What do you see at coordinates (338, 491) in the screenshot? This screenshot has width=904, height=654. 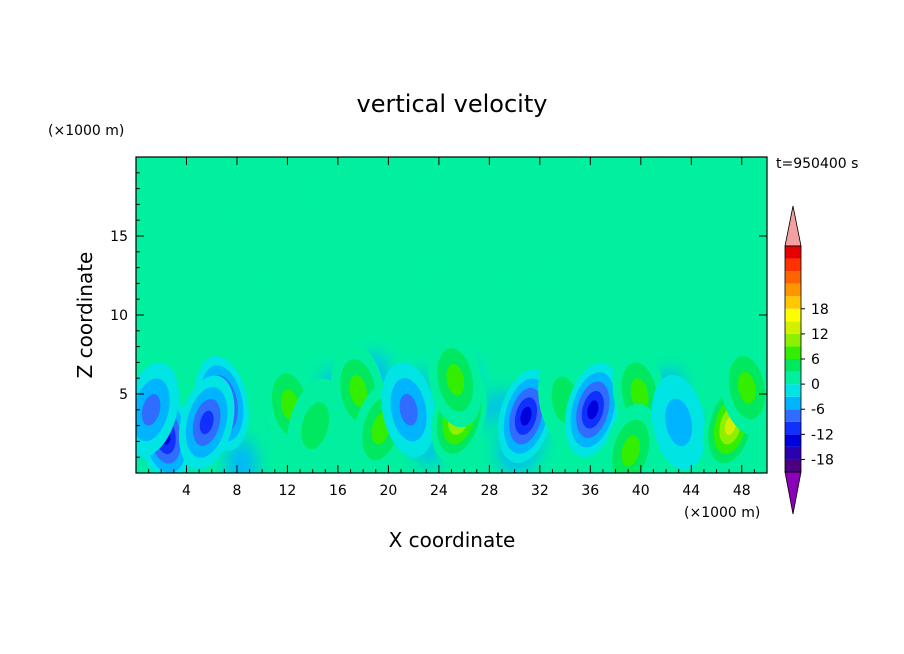 I see `x-tick-label: 16` at bounding box center [338, 491].